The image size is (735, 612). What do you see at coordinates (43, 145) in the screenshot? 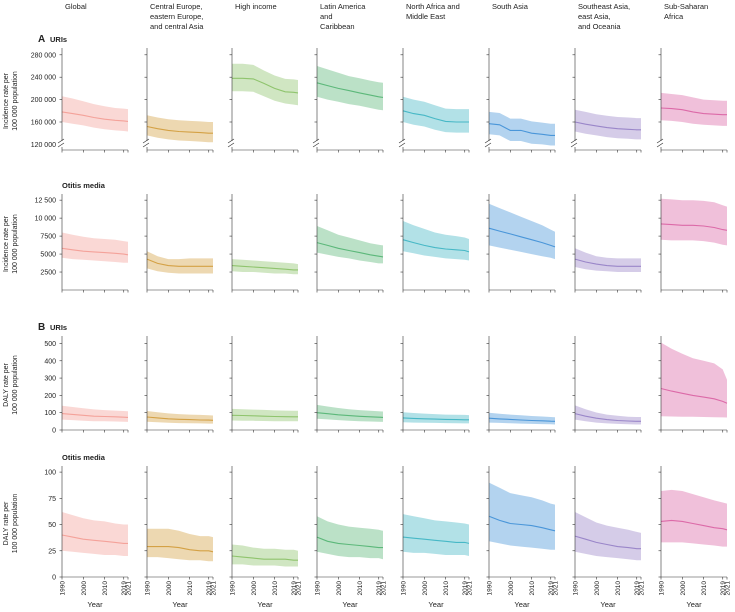
I see `y-tick-label: 120 000` at bounding box center [43, 145].